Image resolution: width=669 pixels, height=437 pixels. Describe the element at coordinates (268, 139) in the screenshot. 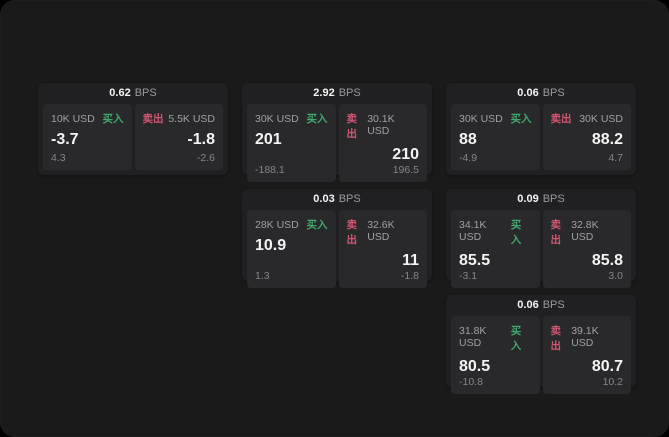

I see `buy-price: 201` at that location.